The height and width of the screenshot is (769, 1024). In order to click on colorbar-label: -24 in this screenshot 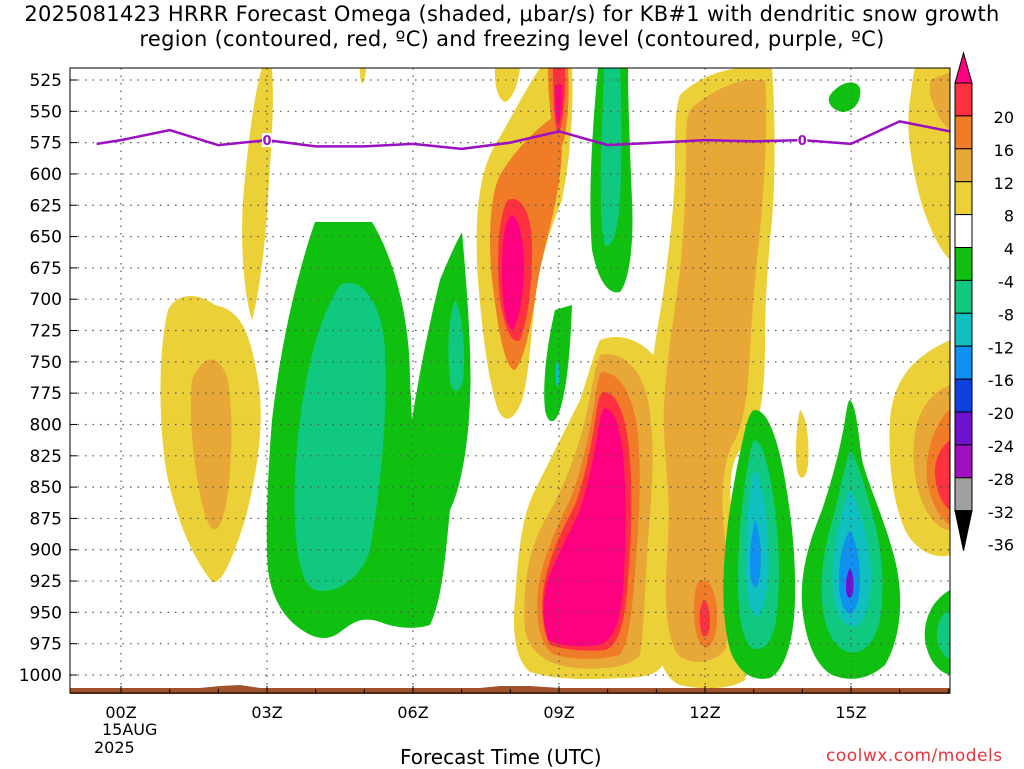, I will do `click(1001, 446)`.